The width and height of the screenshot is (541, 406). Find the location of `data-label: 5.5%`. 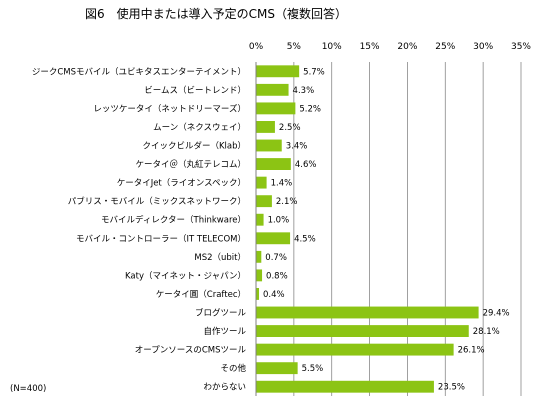

data-label: 5.5% is located at coordinates (313, 369).